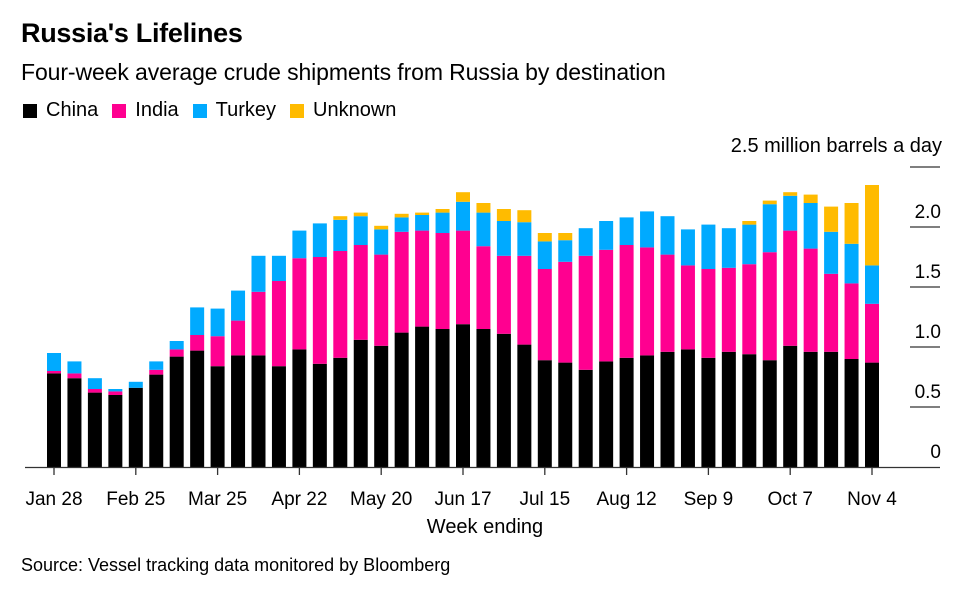 Image resolution: width=965 pixels, height=606 pixels. What do you see at coordinates (565, 237) in the screenshot?
I see `bar-segment-unknown: Jul 22 Unknown: 0.06` at bounding box center [565, 237].